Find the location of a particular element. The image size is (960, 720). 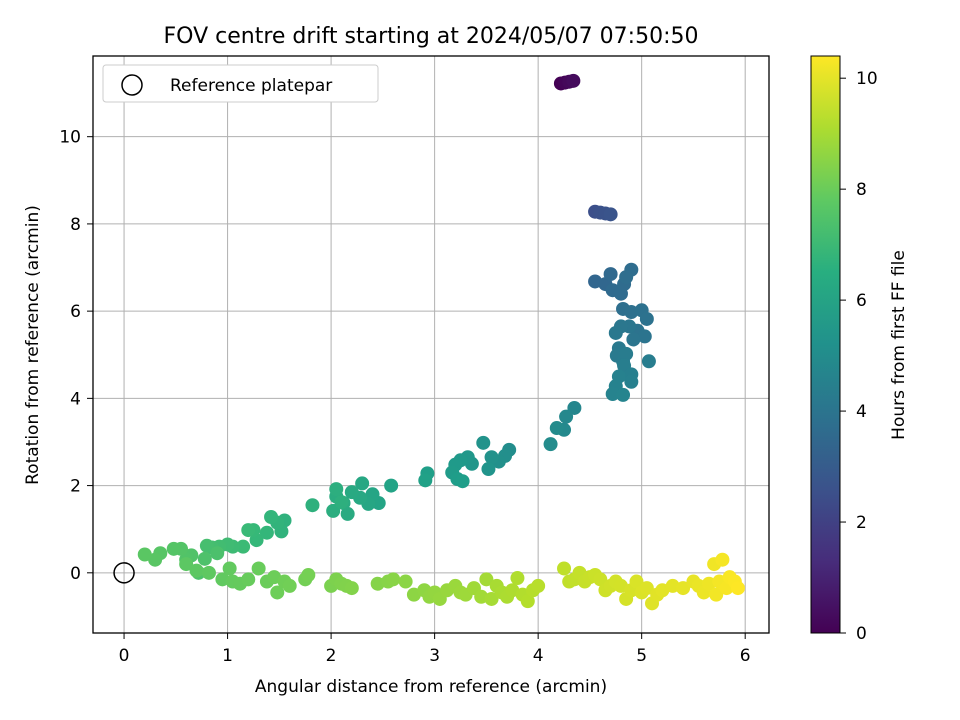

legend-marker is located at coordinates (132, 85).